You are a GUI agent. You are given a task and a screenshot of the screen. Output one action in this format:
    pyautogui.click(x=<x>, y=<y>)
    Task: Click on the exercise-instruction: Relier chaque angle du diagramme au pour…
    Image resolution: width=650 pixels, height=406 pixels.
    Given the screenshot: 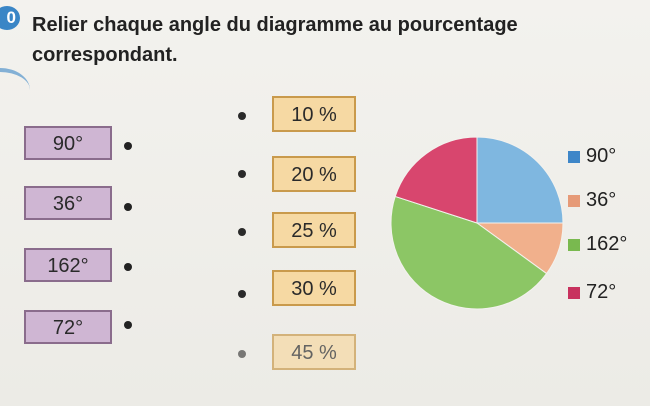 What is the action you would take?
    pyautogui.click(x=275, y=40)
    